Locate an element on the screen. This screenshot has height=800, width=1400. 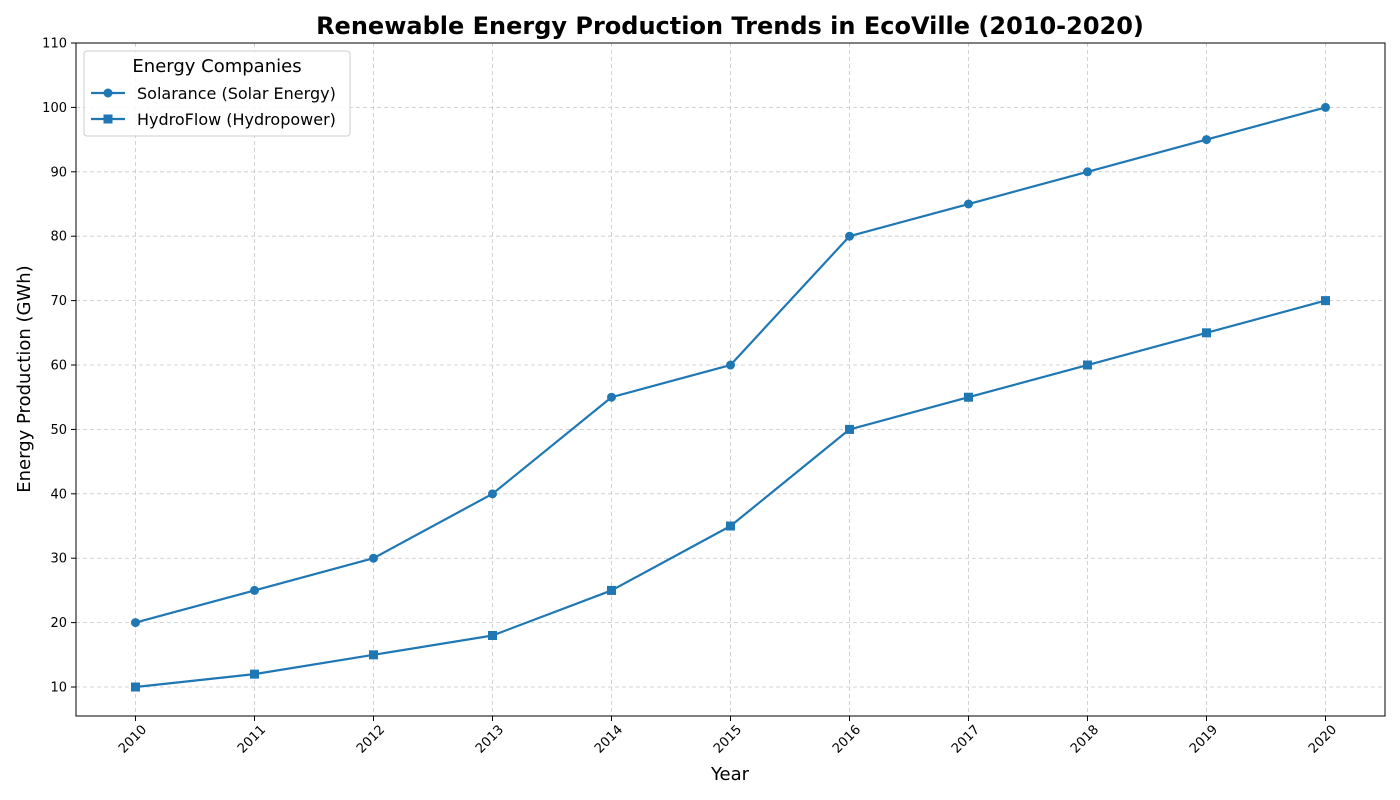
data-point-solarance-2011 is located at coordinates (254, 590).